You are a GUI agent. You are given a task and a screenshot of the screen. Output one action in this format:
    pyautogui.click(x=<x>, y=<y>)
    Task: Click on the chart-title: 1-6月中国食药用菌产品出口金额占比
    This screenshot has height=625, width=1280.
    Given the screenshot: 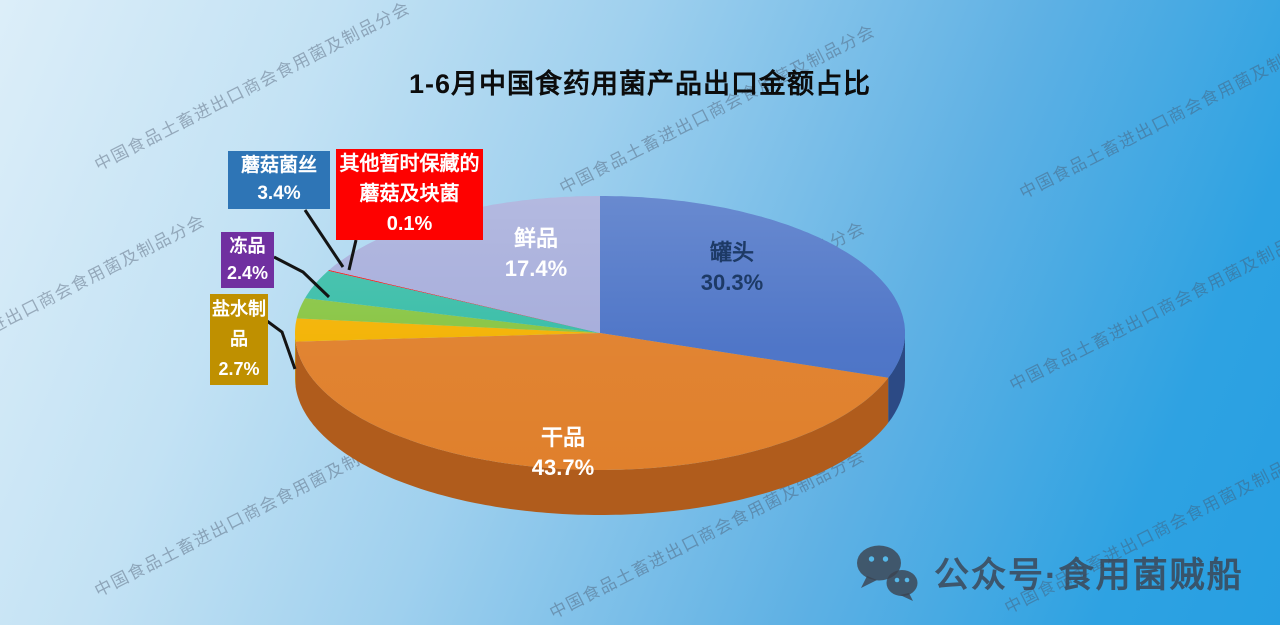 What is the action you would take?
    pyautogui.click(x=640, y=84)
    